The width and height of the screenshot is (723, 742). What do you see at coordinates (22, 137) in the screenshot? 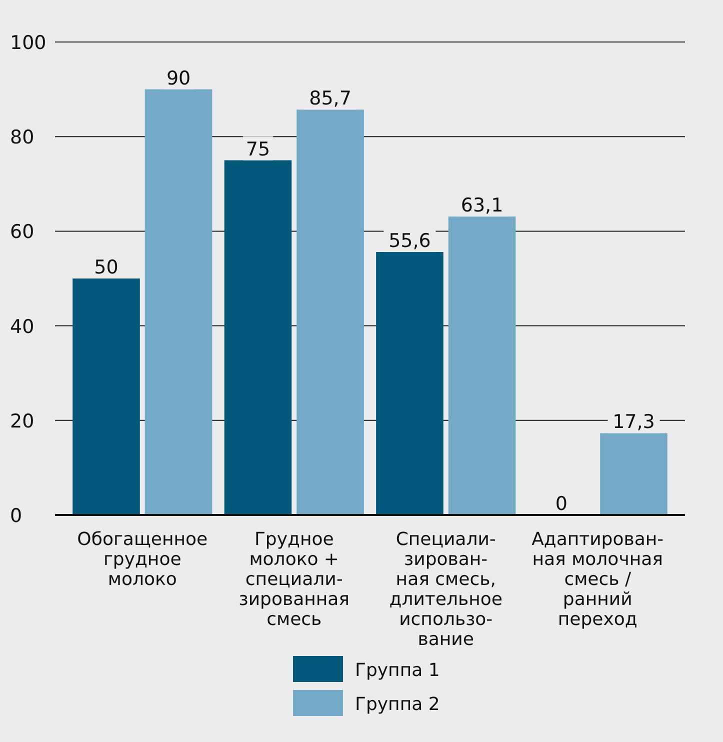
I see `y-tick-label: 80` at bounding box center [22, 137].